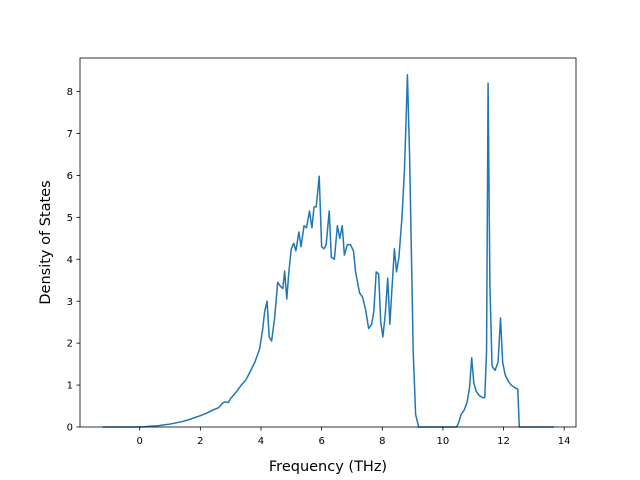  What do you see at coordinates (70, 92) in the screenshot?
I see `y-tick-label: 8` at bounding box center [70, 92].